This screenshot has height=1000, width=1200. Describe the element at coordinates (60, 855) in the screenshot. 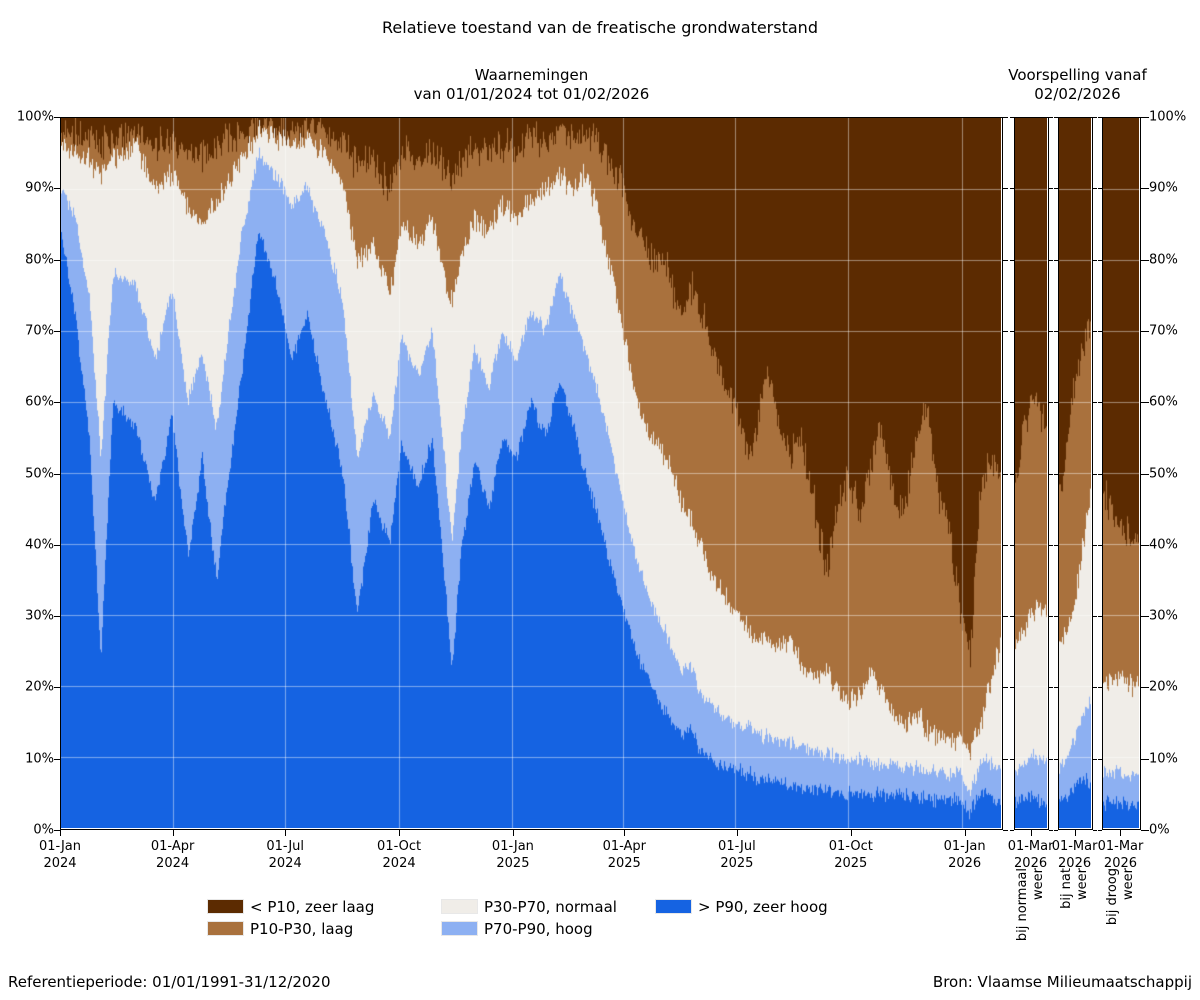

I see `x-tick-label: 01-Jan 2024` at that location.